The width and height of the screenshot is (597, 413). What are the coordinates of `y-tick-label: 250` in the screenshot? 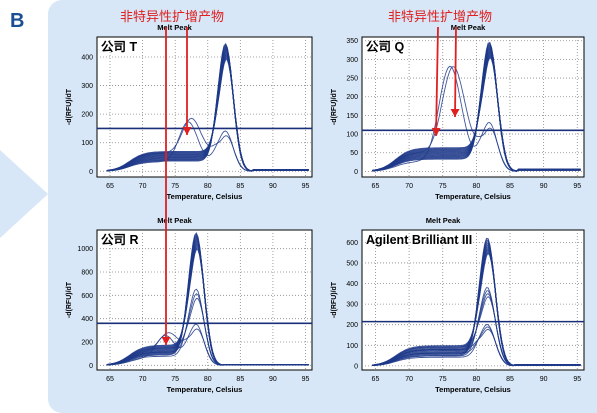 It's located at (352, 79).